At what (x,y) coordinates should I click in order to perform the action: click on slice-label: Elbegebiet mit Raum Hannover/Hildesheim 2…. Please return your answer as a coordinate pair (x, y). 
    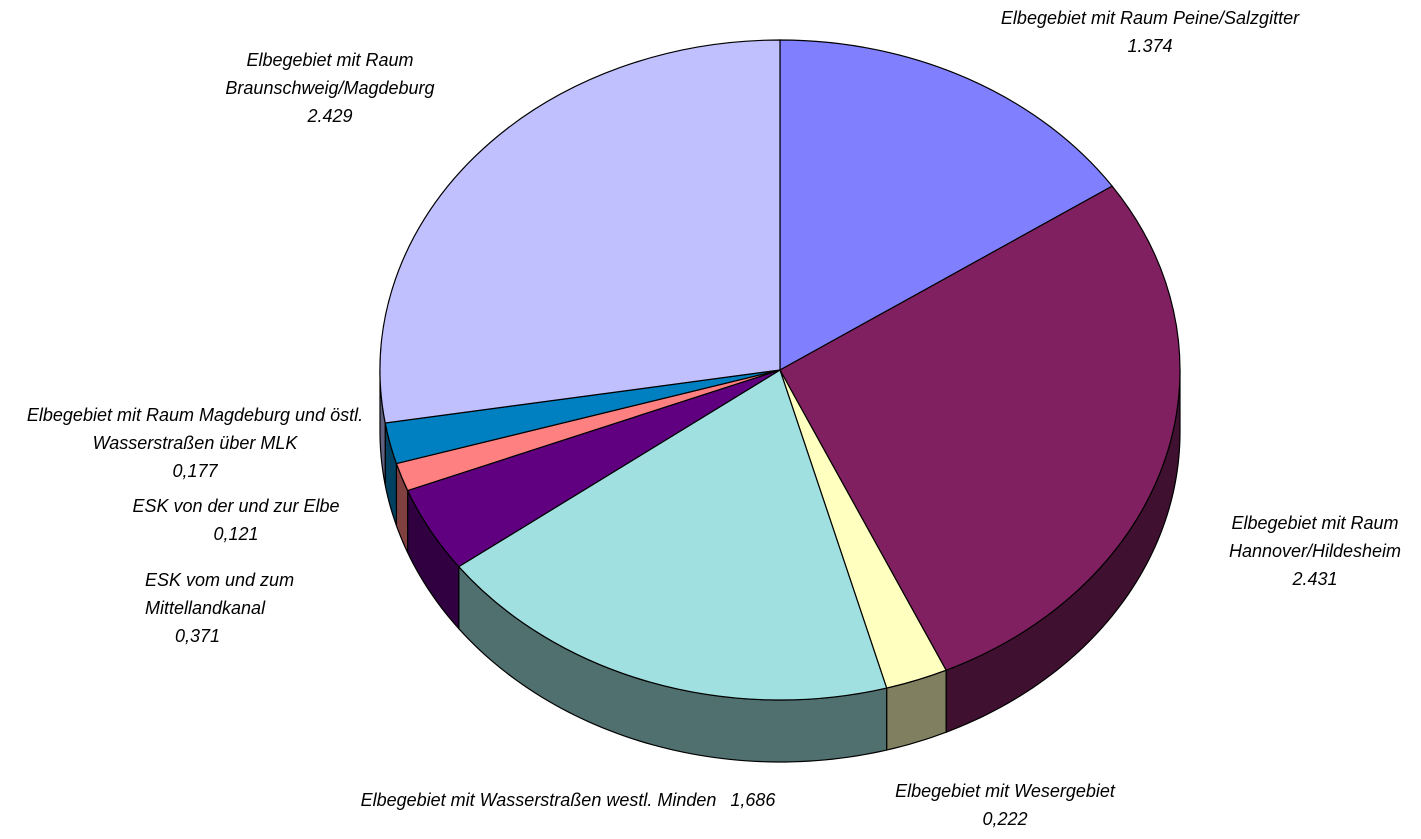
    Looking at the image, I should click on (1308, 551).